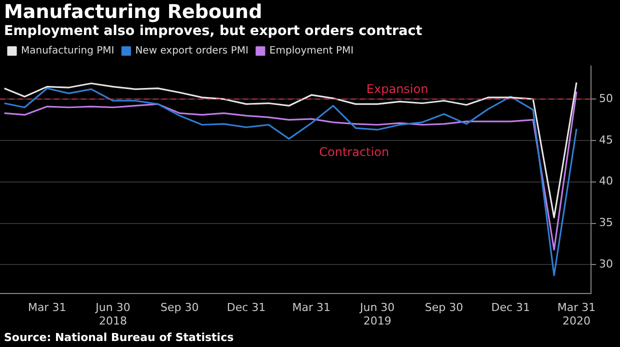 The width and height of the screenshot is (620, 347). I want to click on legend-label: New export orders PMI, so click(191, 51).